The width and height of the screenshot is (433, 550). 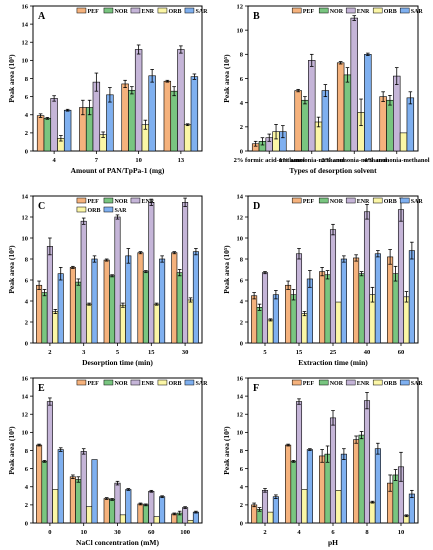 What do you see at coordinates (333, 532) in the screenshot?
I see `x-tick-label: 6` at bounding box center [333, 532].